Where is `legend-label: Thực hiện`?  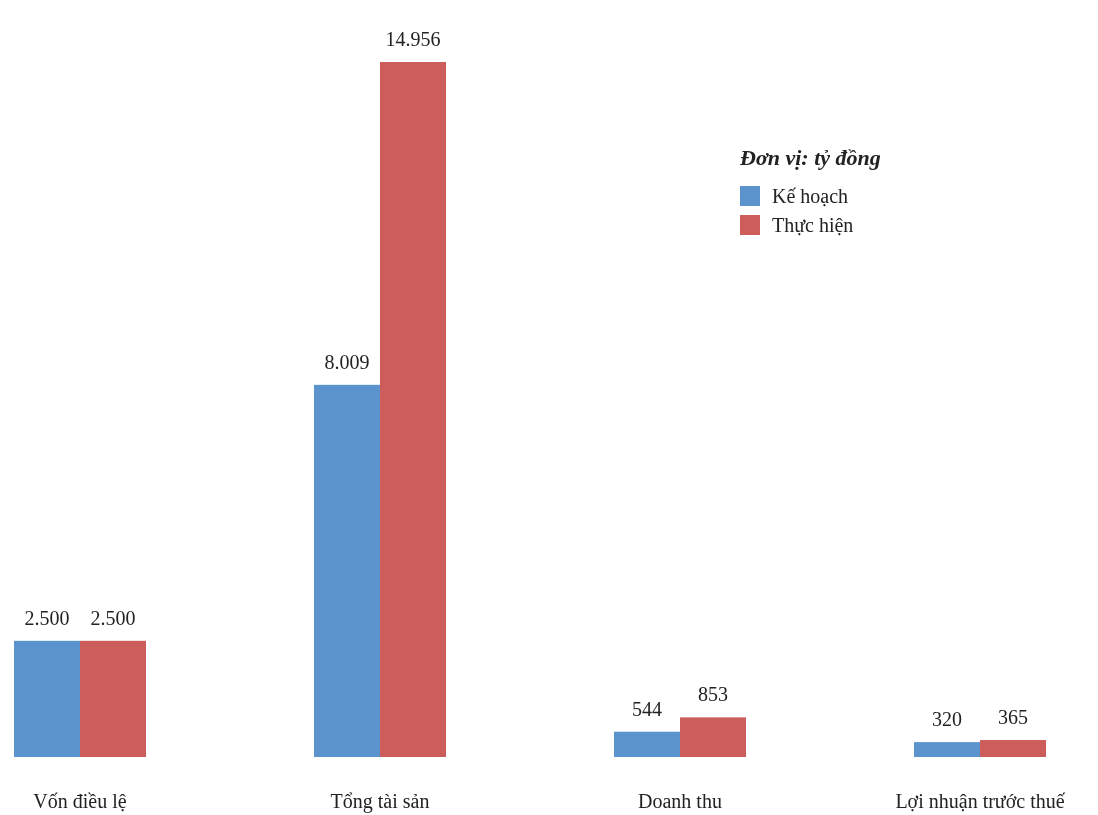 legend-label: Thực hiện is located at coordinates (813, 225).